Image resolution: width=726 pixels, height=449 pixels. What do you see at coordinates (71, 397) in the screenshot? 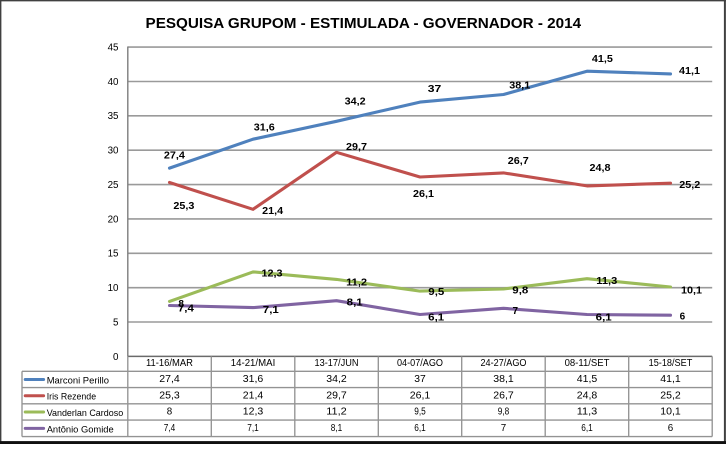
I see `svg-text: Iris Rezende` at bounding box center [71, 397].